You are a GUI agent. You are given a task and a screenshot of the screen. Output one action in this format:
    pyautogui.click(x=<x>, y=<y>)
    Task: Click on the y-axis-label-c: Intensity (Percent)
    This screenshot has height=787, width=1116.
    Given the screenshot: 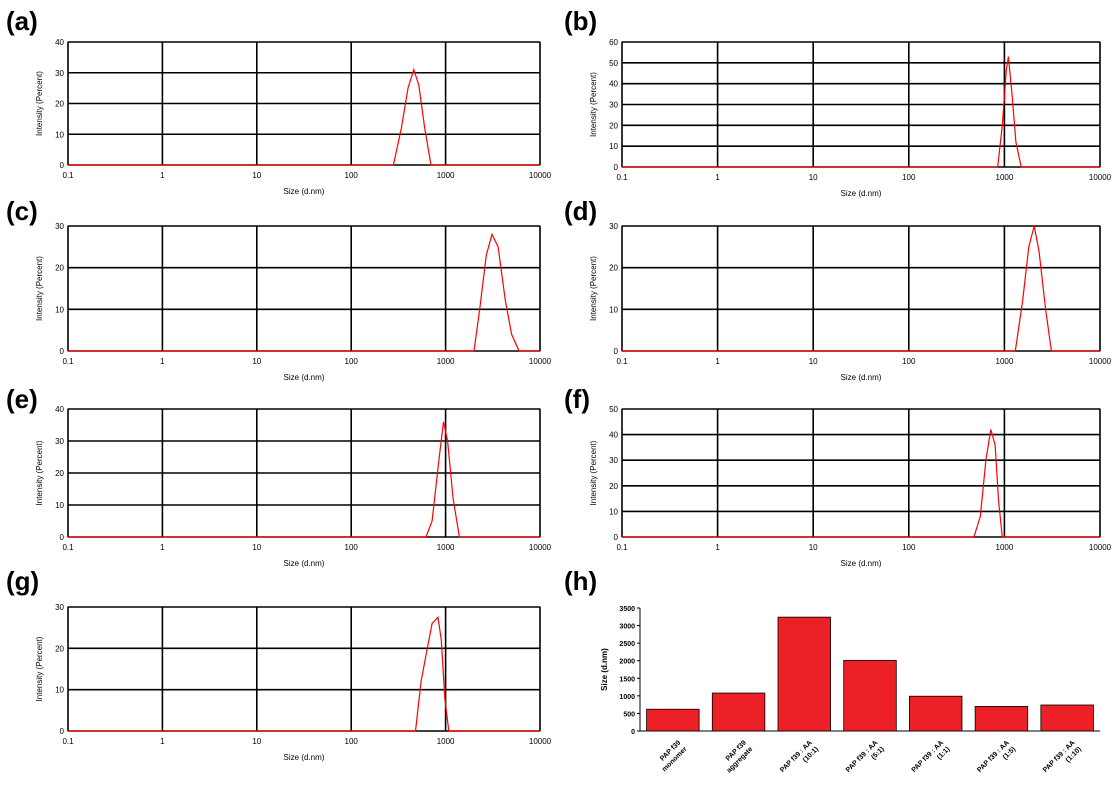 What is the action you would take?
    pyautogui.click(x=39, y=288)
    